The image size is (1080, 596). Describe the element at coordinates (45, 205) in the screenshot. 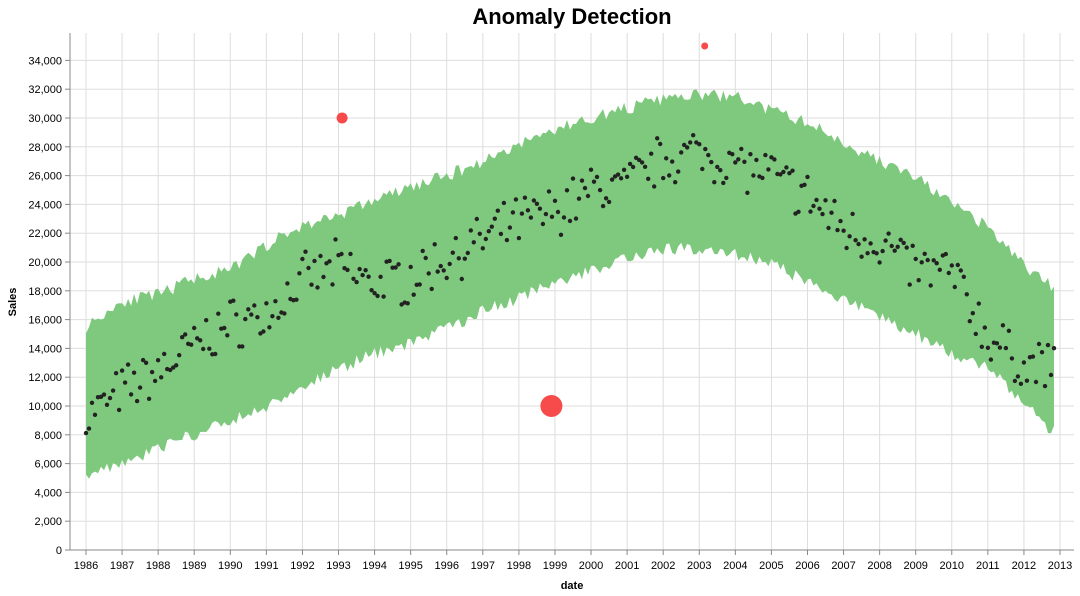

I see `y-tick-label: 24,000` at that location.